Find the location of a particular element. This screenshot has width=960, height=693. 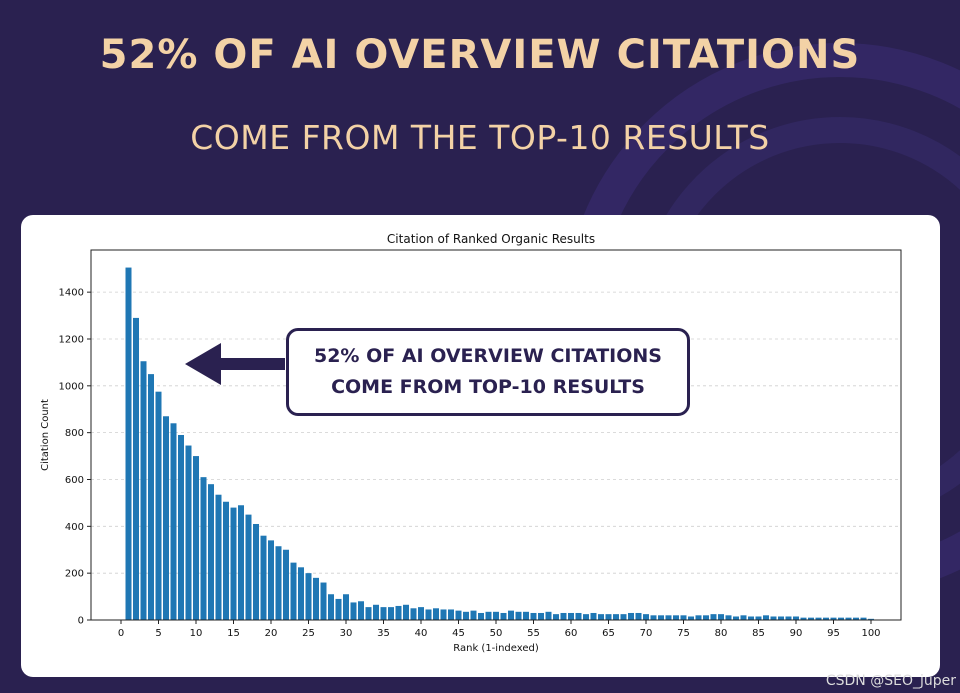

y-tick-label: 1400 is located at coordinates (71, 293).